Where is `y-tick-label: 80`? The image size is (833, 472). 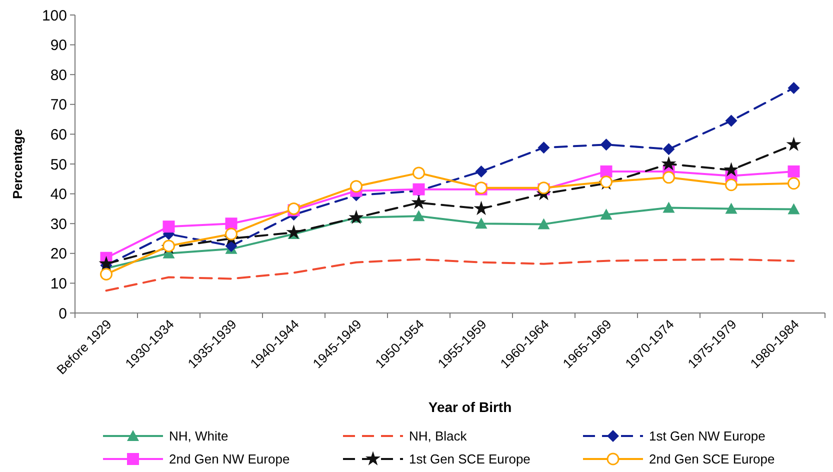 y-tick-label: 80 is located at coordinates (58, 75).